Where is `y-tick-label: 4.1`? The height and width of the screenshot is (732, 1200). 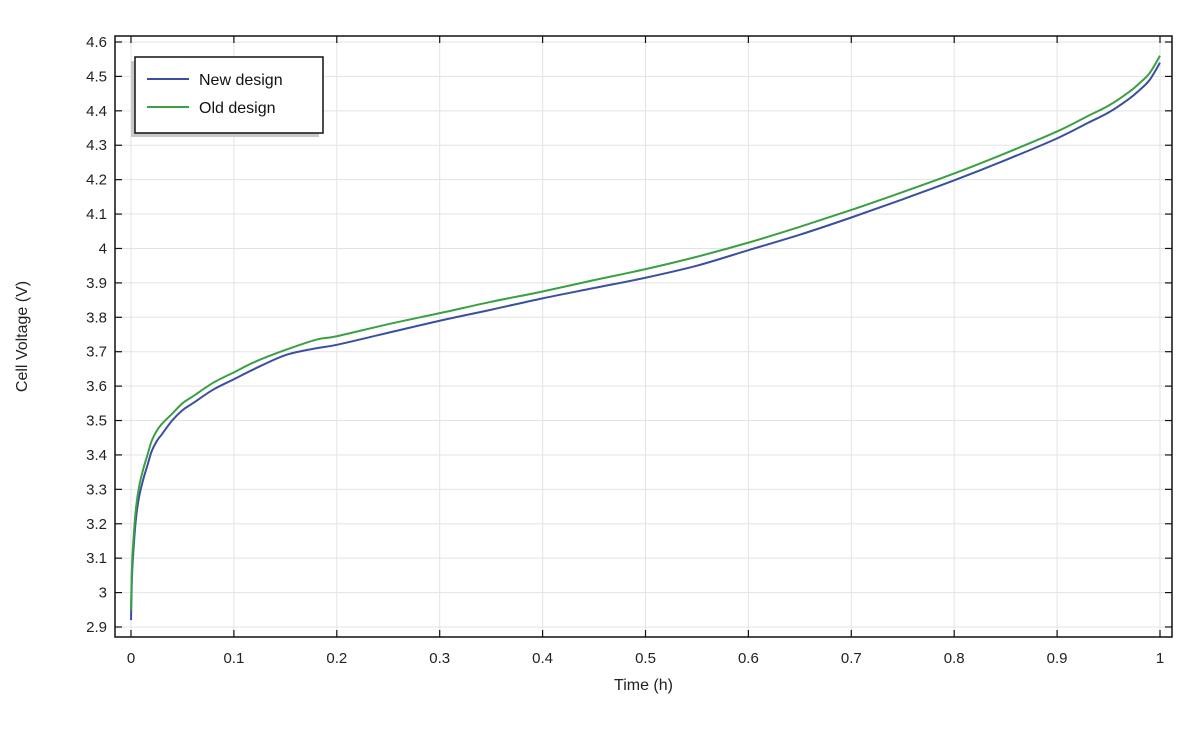
y-tick-label: 4.1 is located at coordinates (96, 214).